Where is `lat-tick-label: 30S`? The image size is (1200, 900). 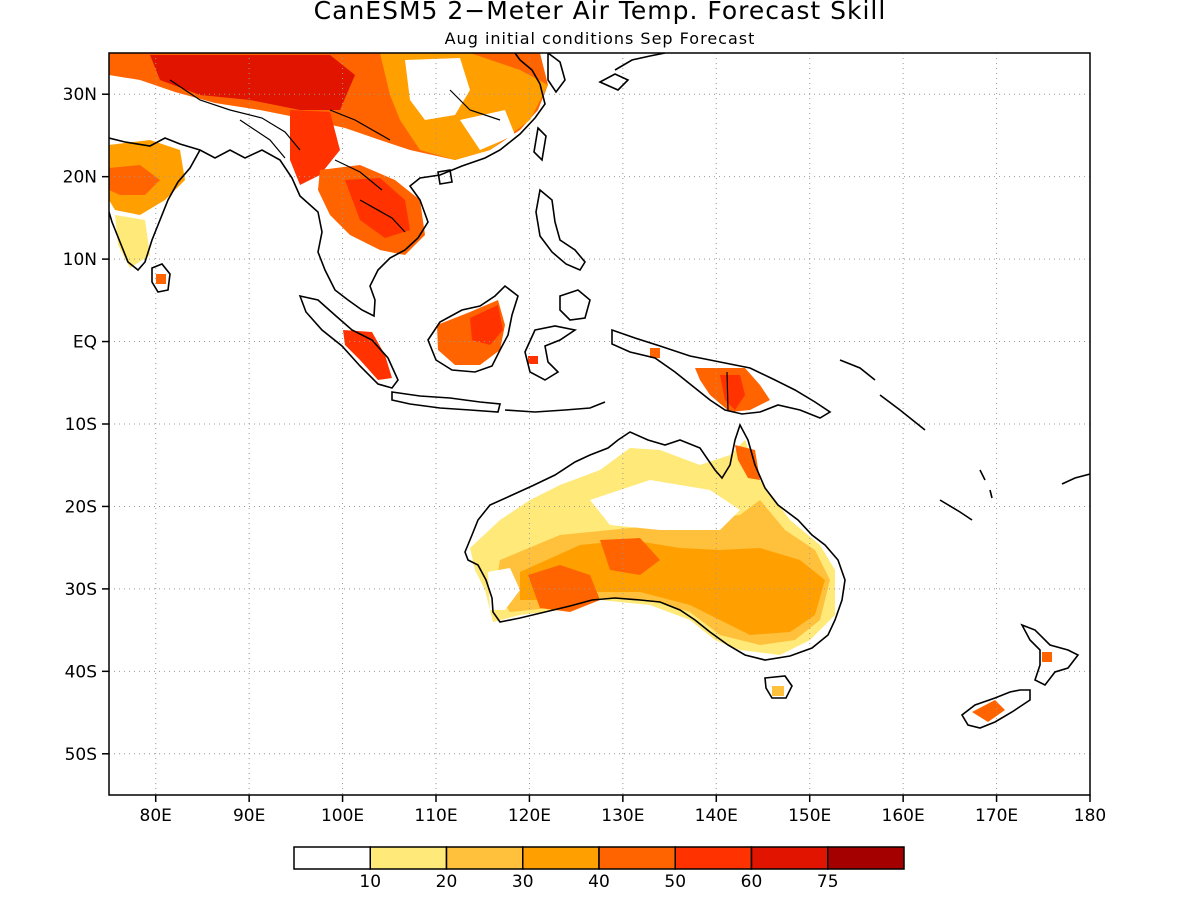
lat-tick-label: 30S is located at coordinates (81, 590).